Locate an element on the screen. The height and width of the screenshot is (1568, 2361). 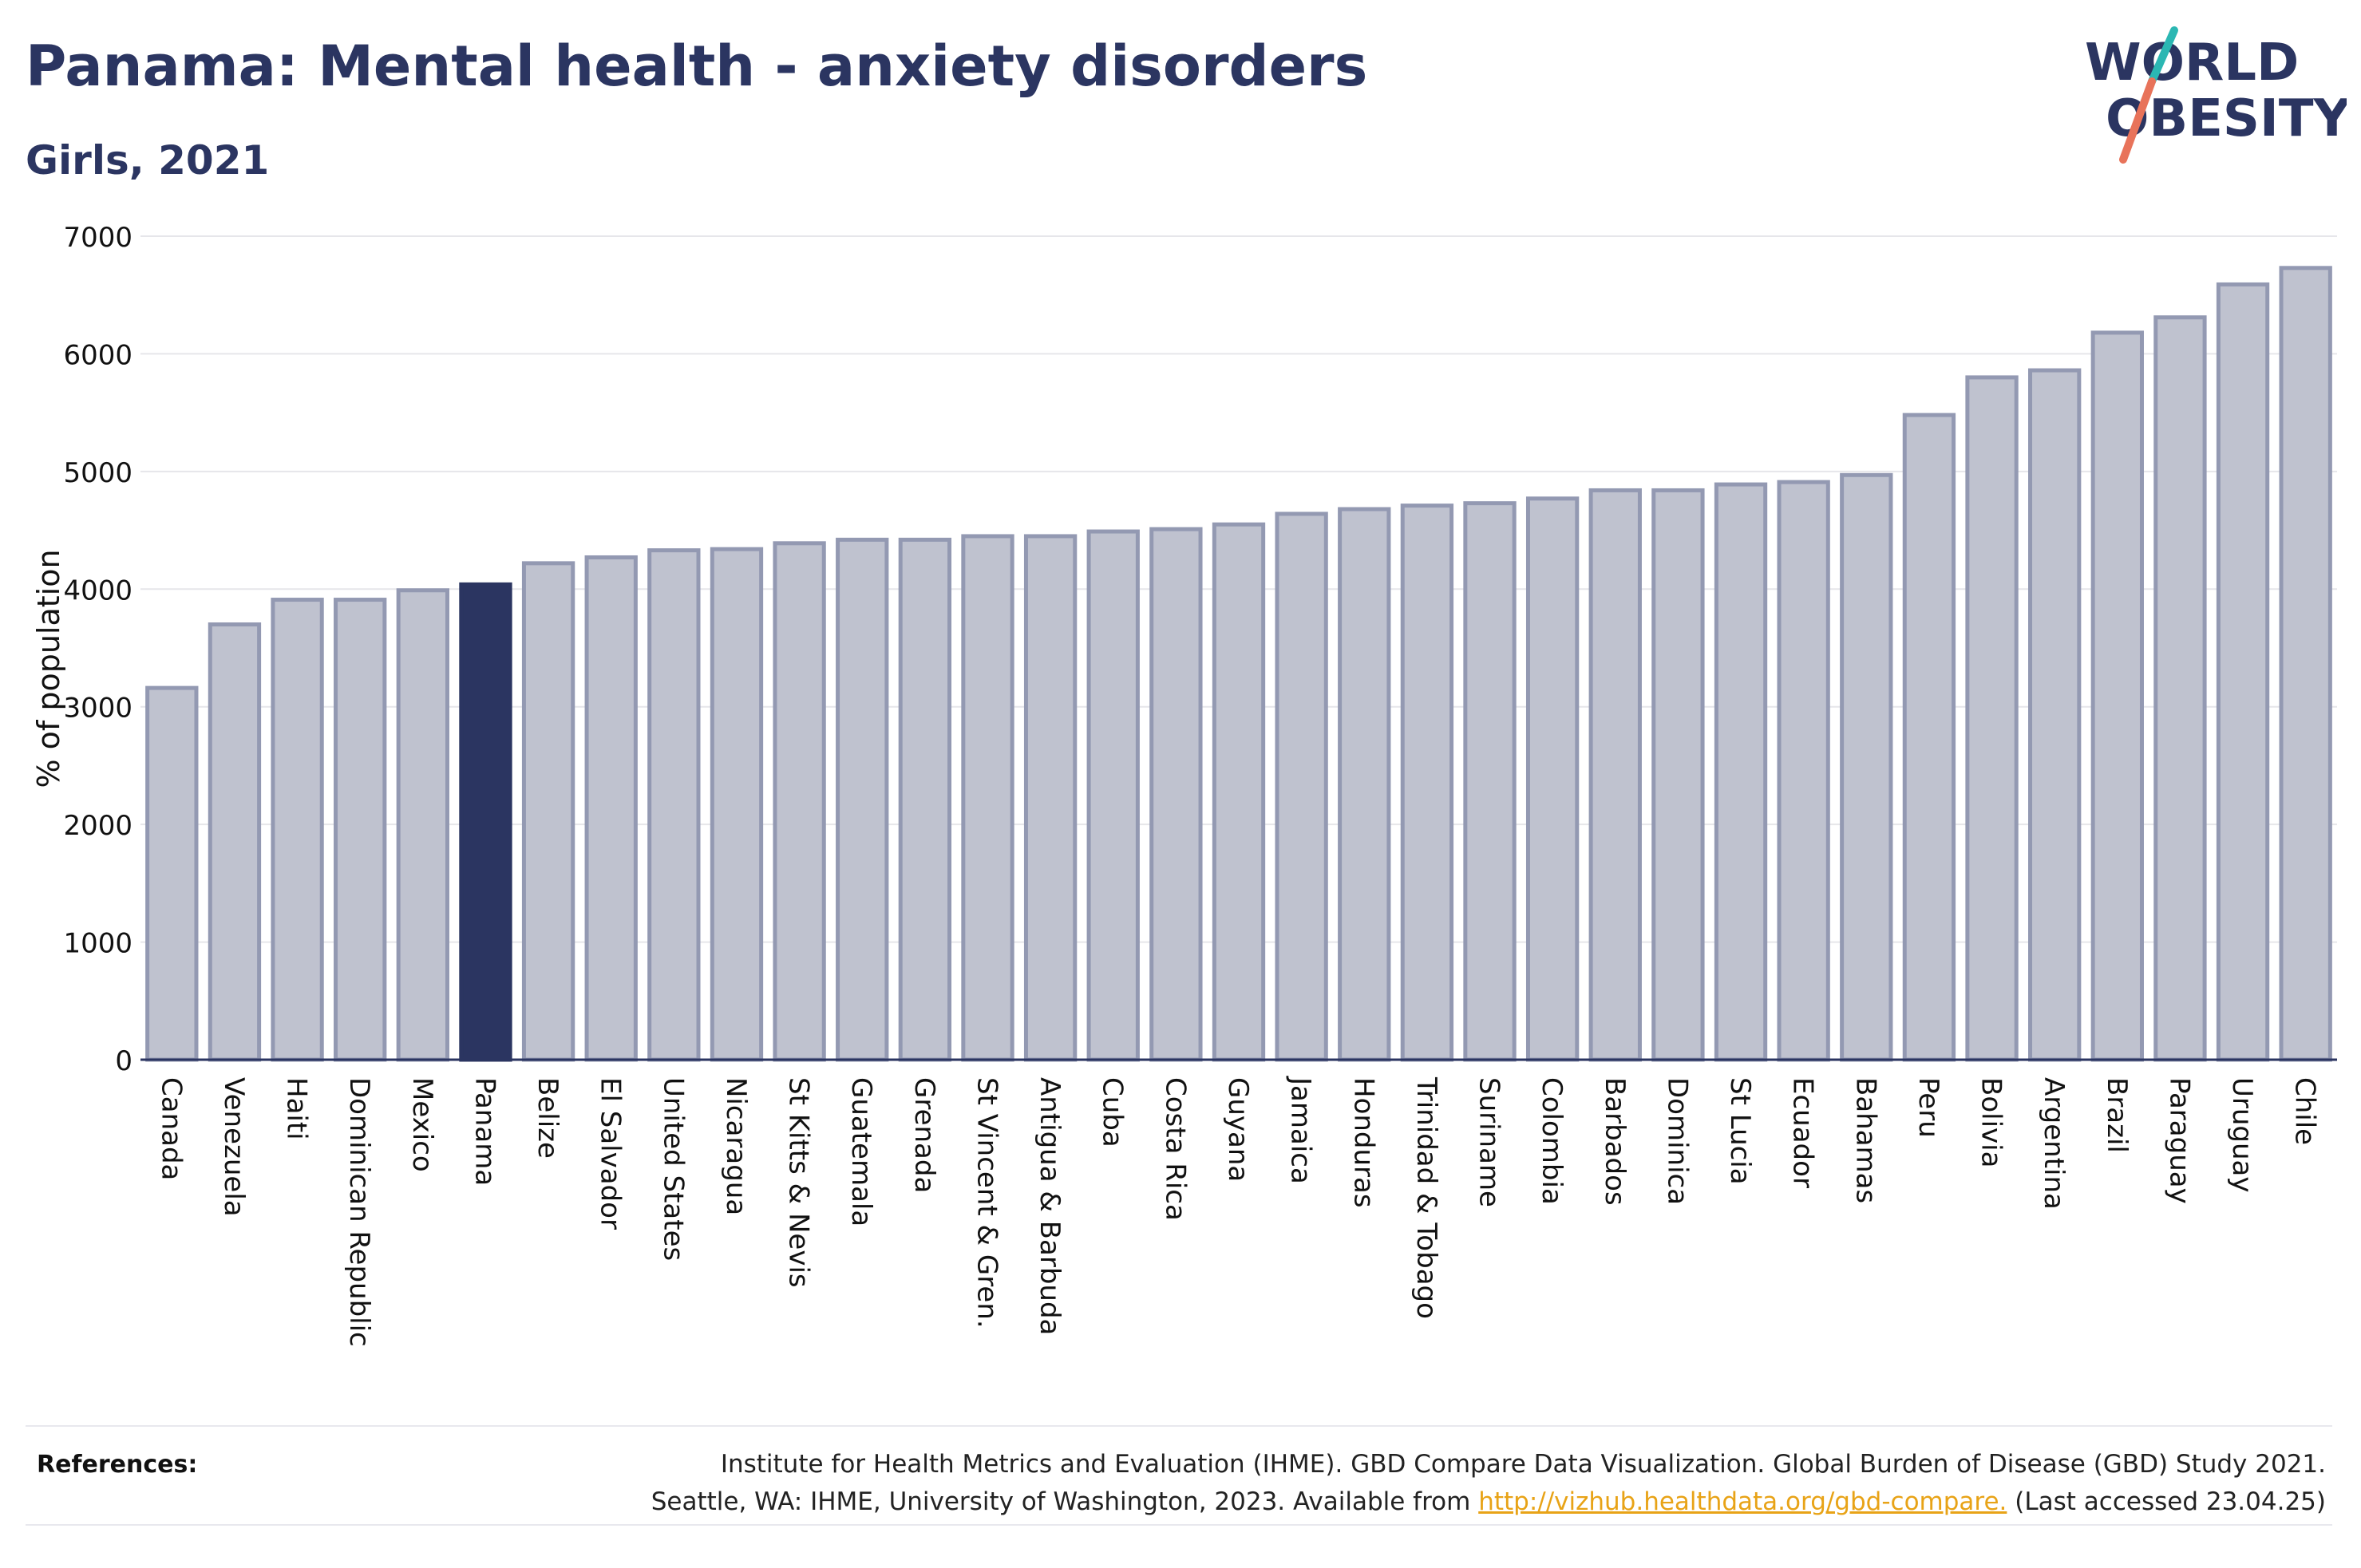
bar-ecuador is located at coordinates (1803, 771).